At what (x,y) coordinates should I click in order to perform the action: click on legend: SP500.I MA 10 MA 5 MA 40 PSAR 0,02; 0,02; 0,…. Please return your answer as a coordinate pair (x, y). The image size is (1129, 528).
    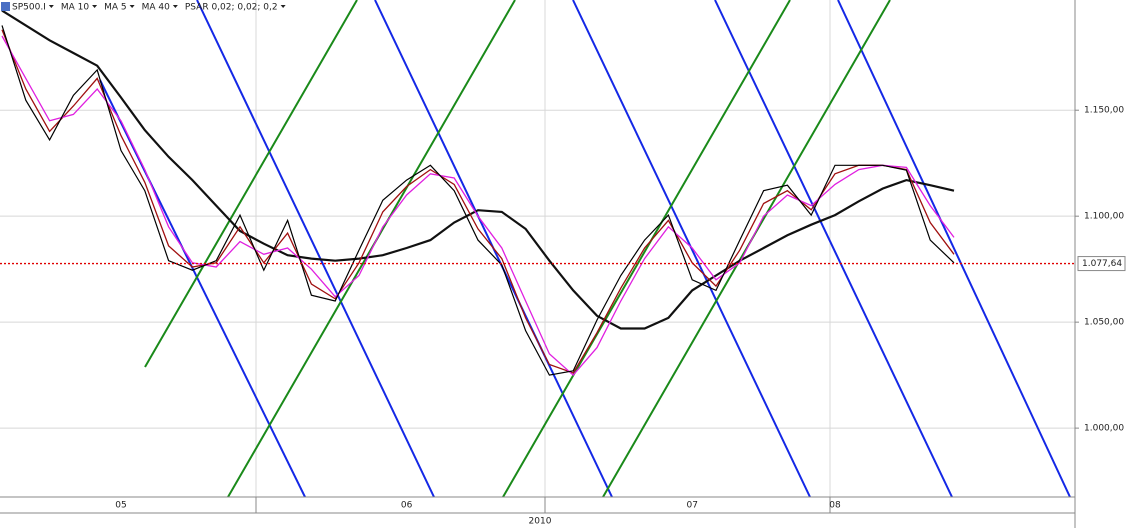
    Looking at the image, I should click on (143, 7).